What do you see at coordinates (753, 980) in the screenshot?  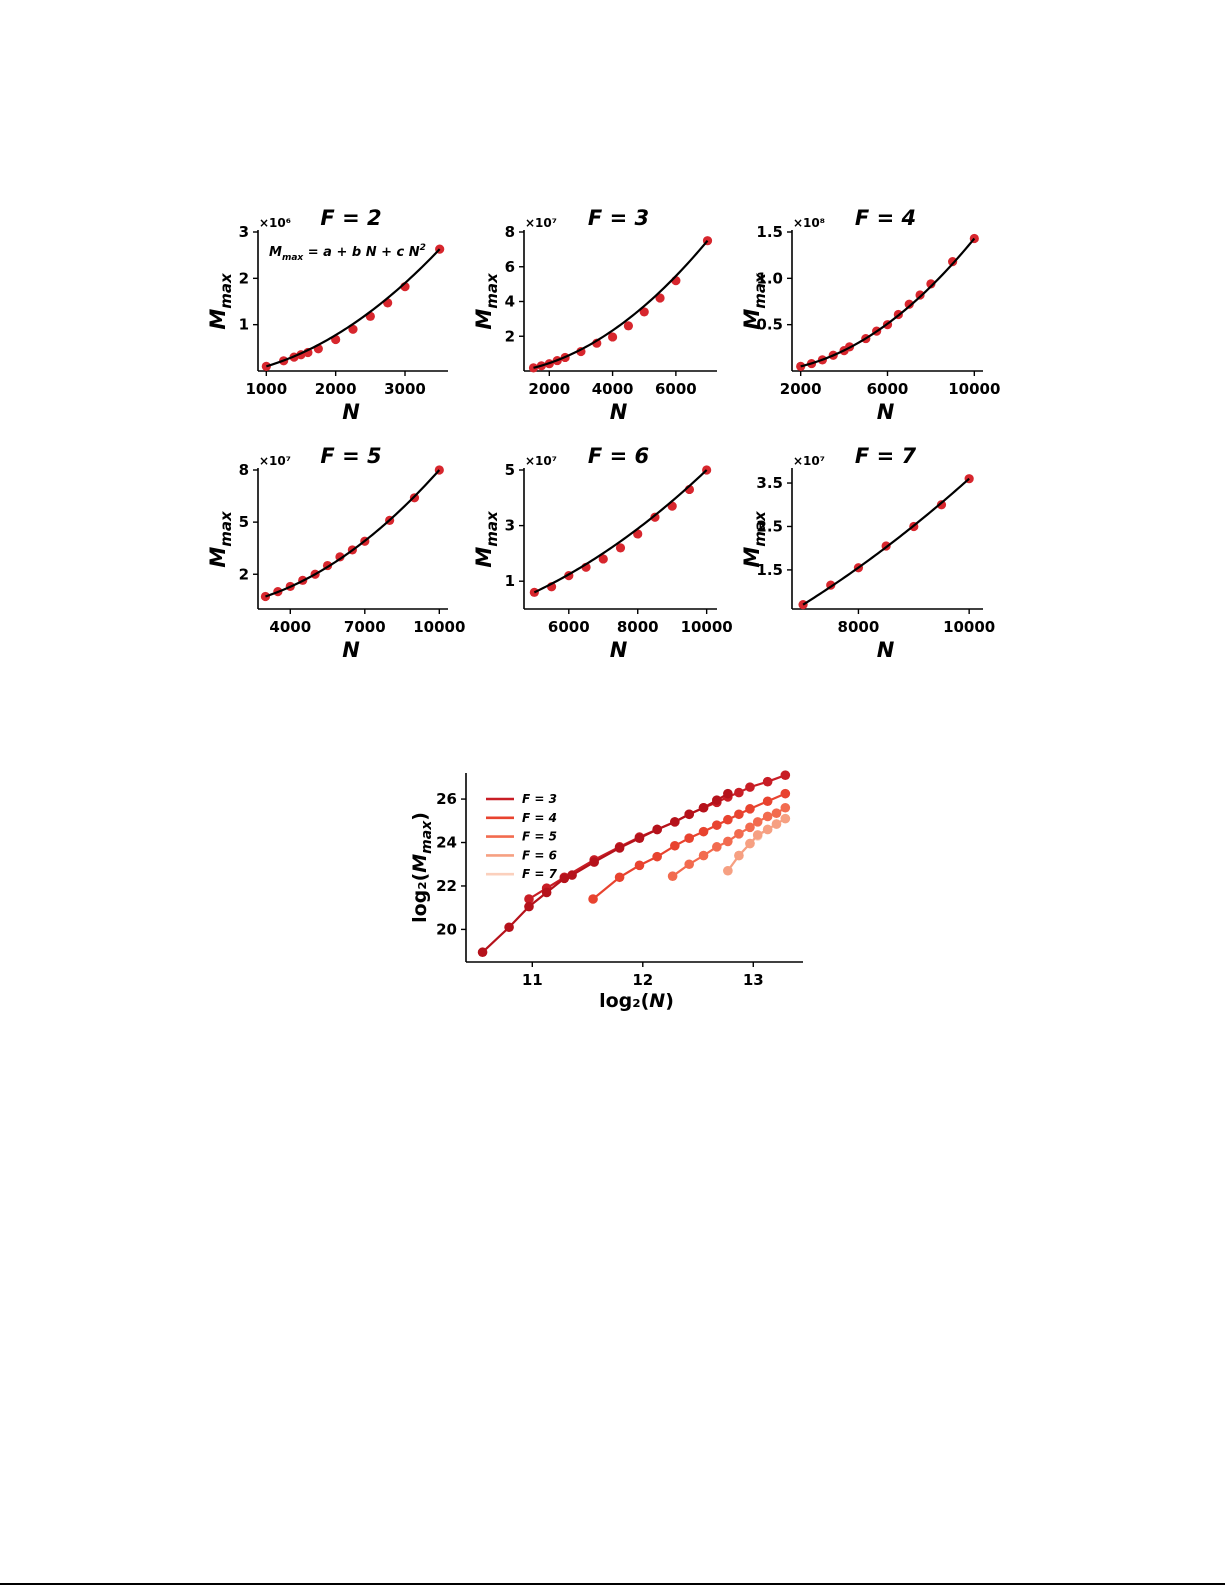 I see `x-tick-label: 13` at bounding box center [753, 980].